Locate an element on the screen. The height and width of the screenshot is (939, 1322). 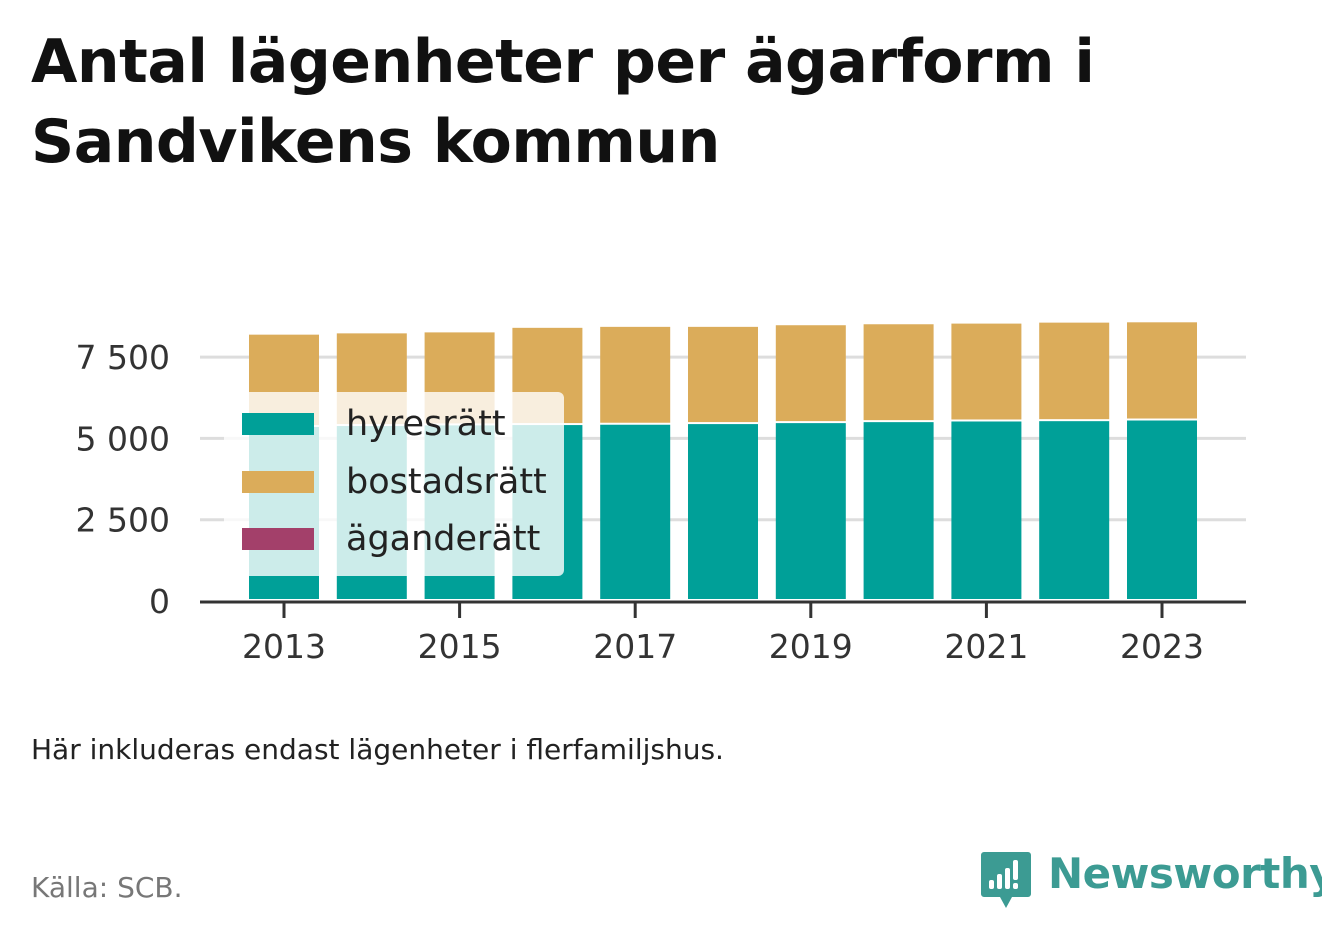
x-tick-label: 2021 is located at coordinates (986, 646).